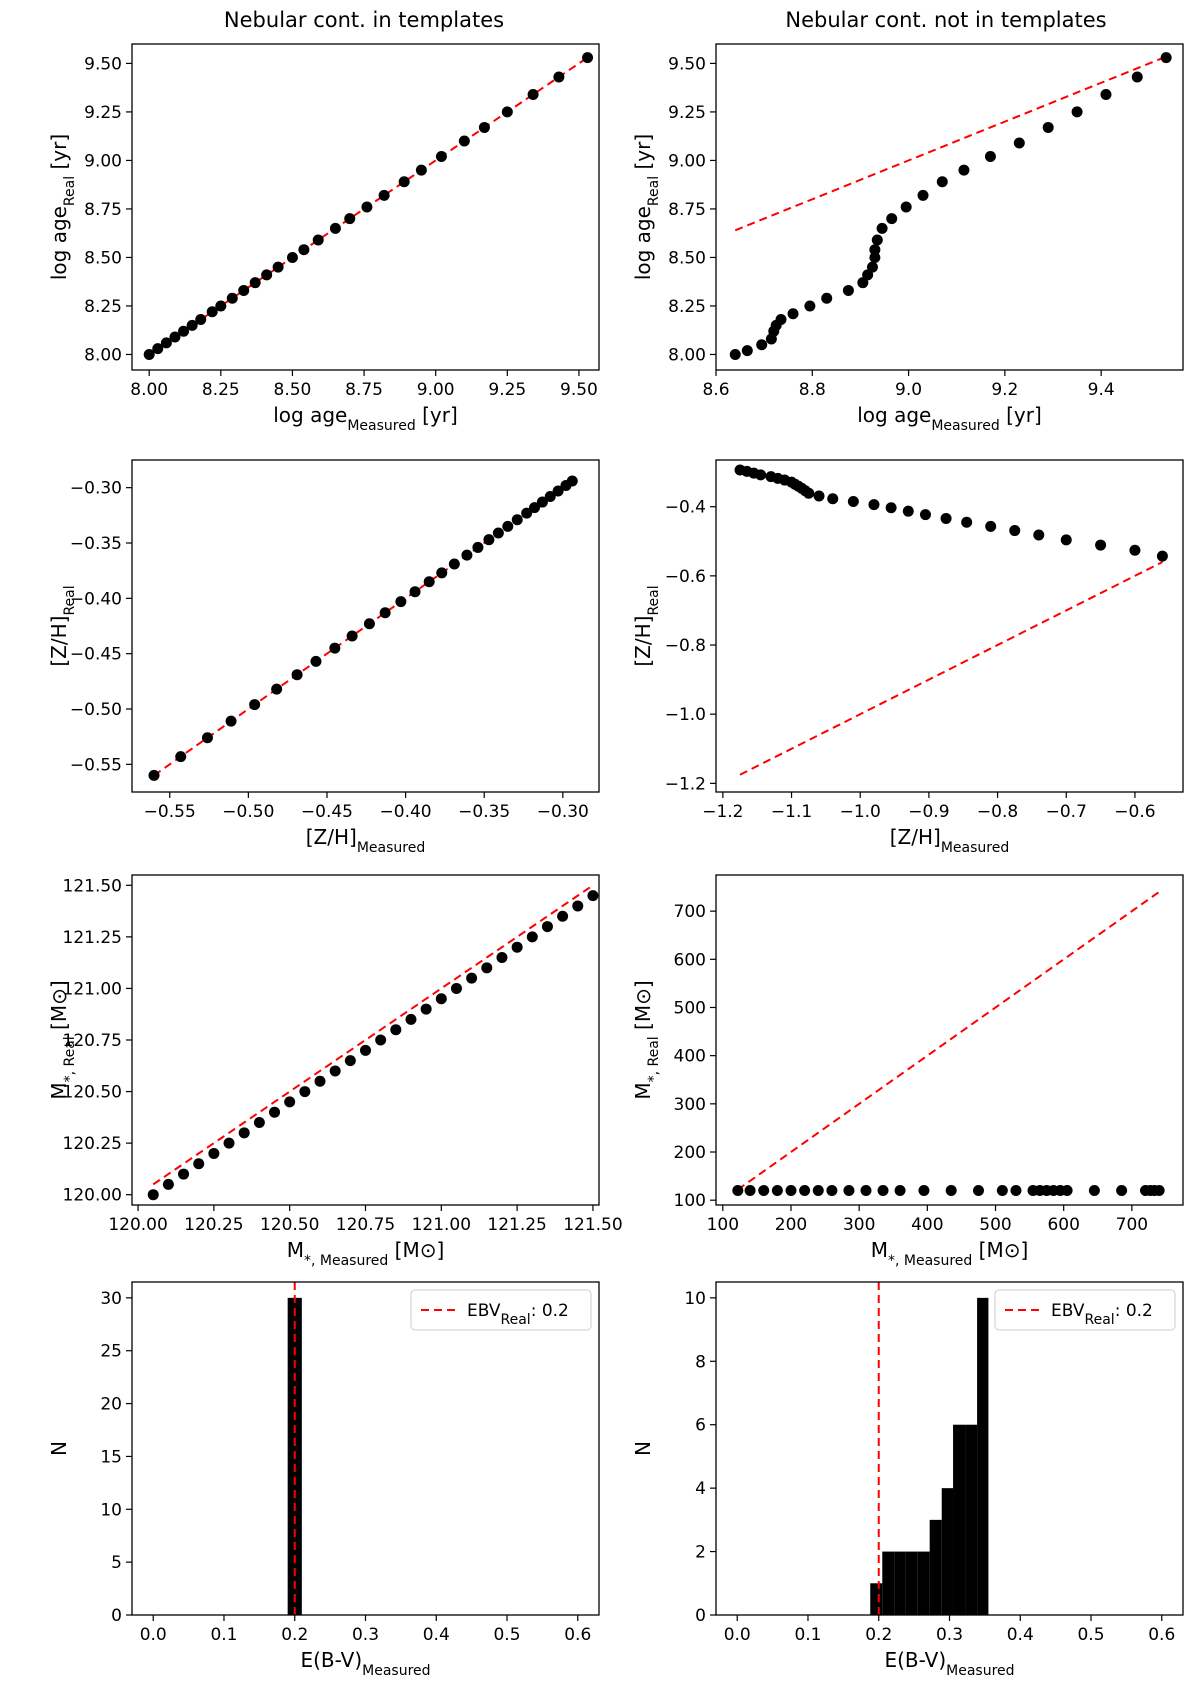 The image size is (1200, 1685). Describe the element at coordinates (170, 812) in the screenshot. I see `xtick-label-p3-0: −0.55` at that location.